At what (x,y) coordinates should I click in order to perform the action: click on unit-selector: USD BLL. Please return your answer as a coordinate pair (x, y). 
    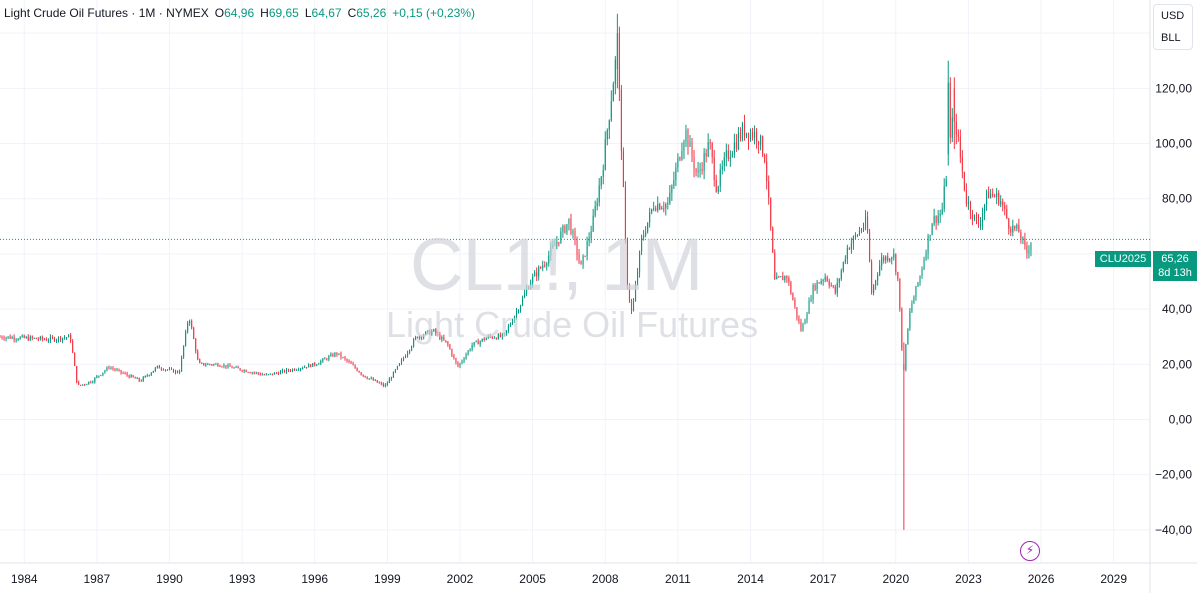
    Looking at the image, I should click on (1173, 27).